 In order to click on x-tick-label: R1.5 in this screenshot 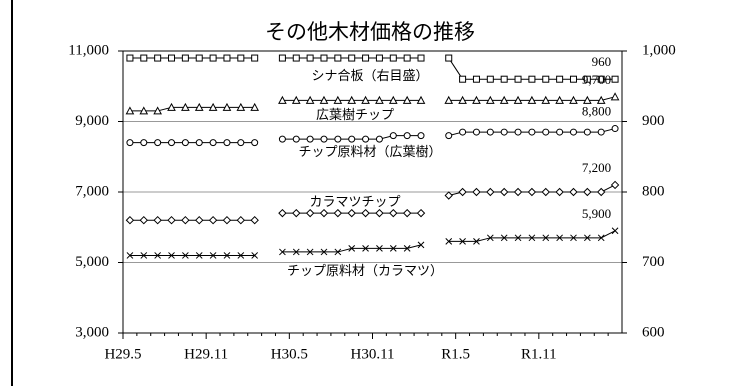, I will do `click(455, 354)`.